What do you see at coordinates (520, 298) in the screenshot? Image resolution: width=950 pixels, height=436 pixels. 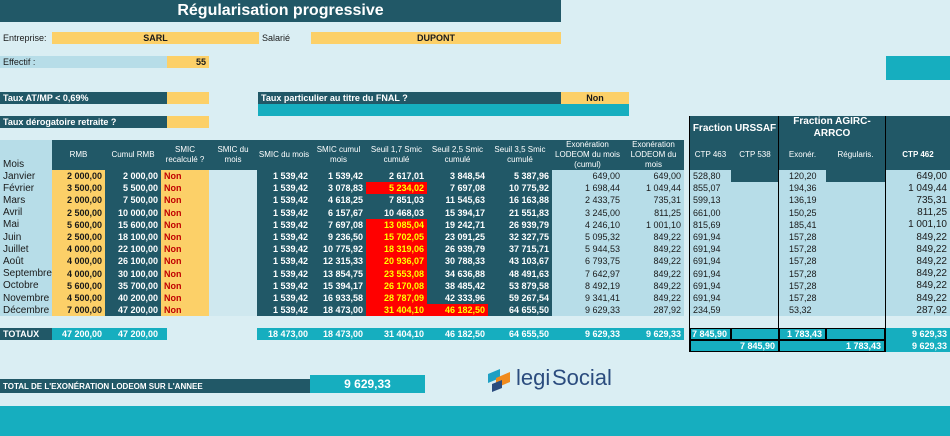 I see `seuil-35-cell: 59 267,54` at bounding box center [520, 298].